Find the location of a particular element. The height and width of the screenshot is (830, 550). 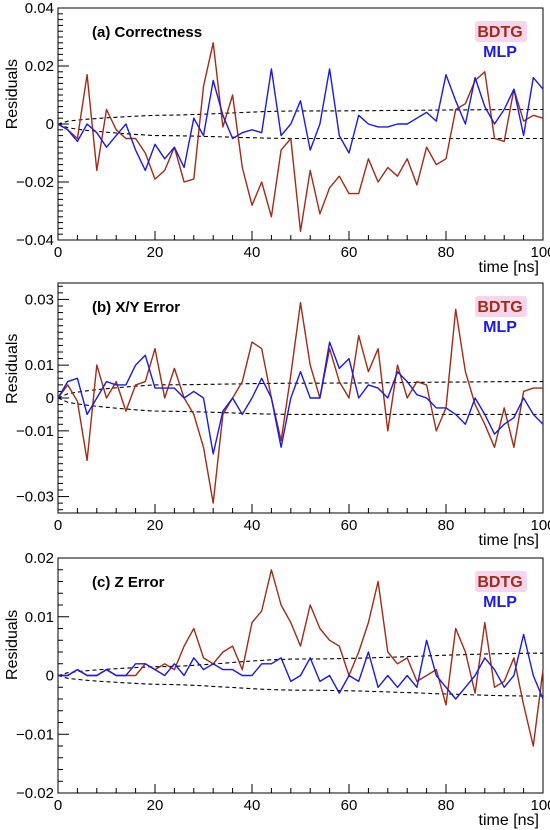

panel-title: (a) Correctness is located at coordinates (147, 32).